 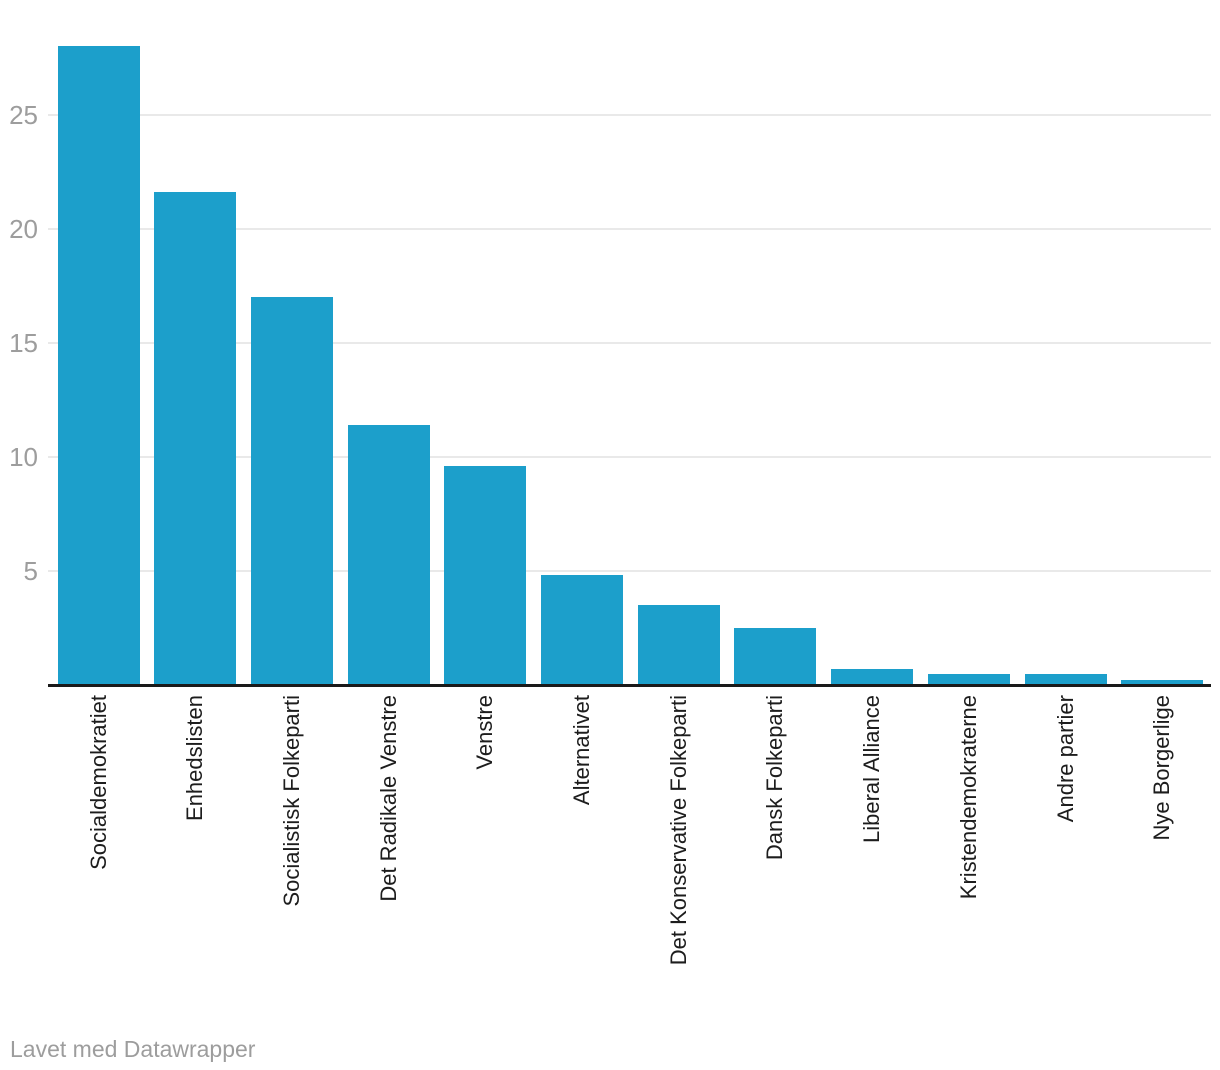 What do you see at coordinates (871, 769) in the screenshot?
I see `x-label-liberal-alliance: Liberal Alliance` at bounding box center [871, 769].